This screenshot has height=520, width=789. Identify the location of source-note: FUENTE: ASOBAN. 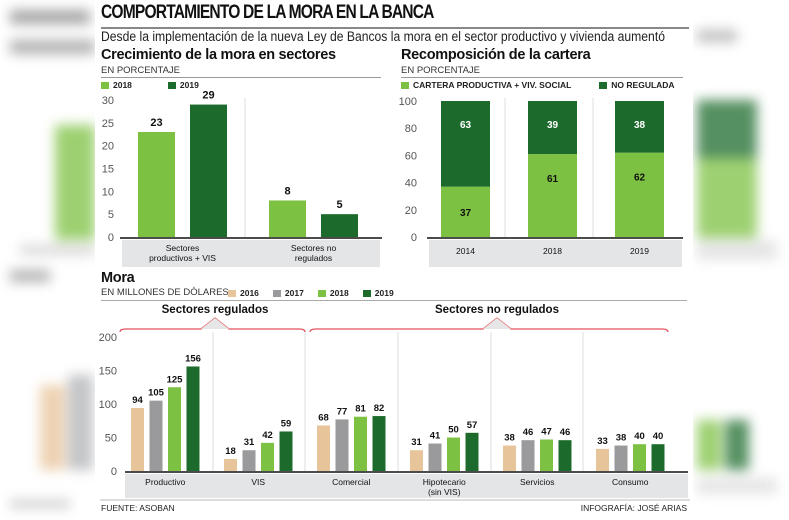
(138, 508).